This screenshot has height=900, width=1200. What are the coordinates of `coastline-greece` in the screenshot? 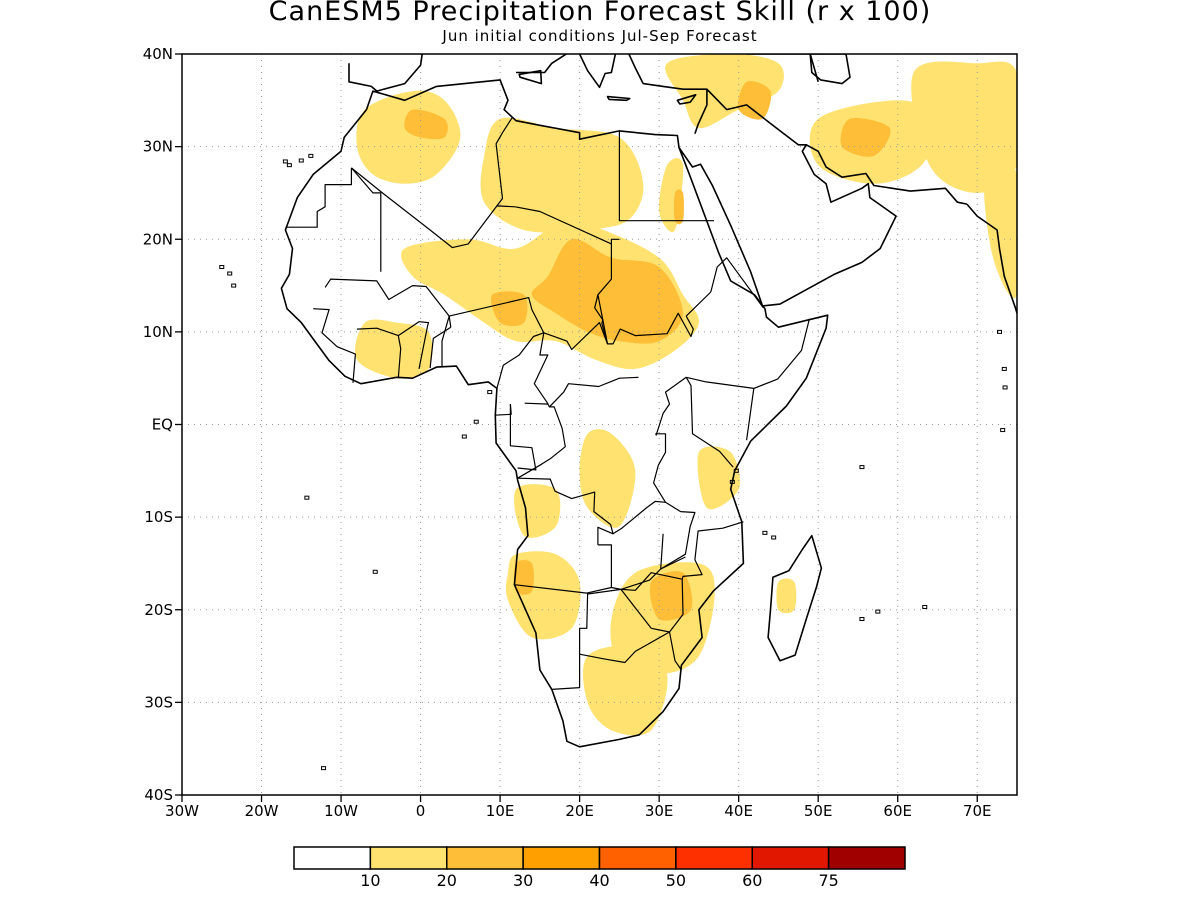 It's located at (597, 71).